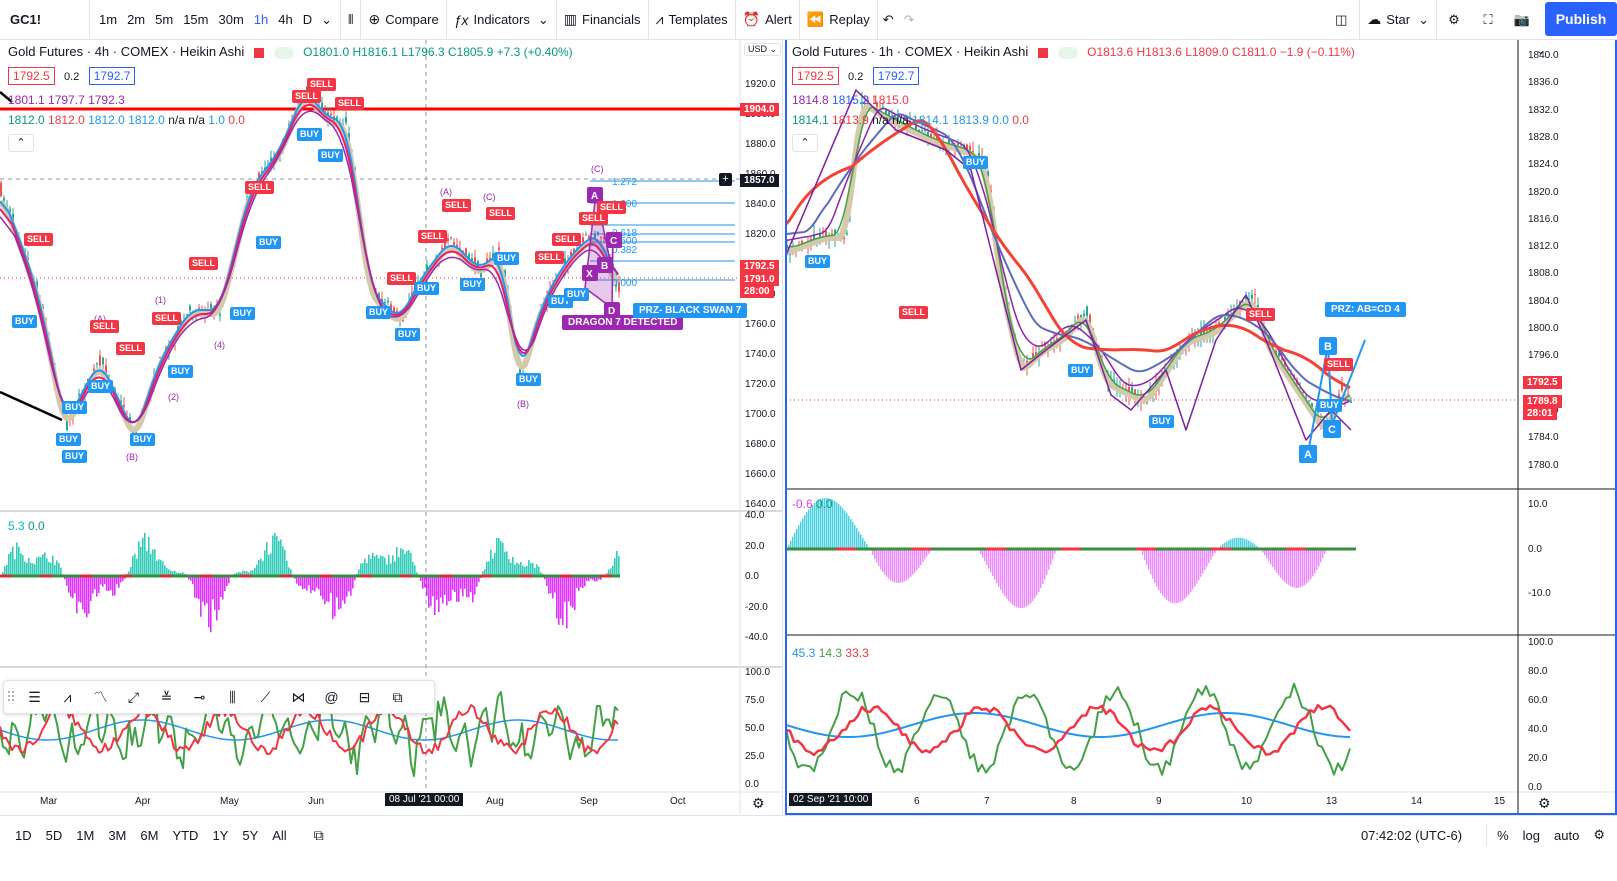  What do you see at coordinates (888, 19) in the screenshot?
I see `undo-button: ↶` at bounding box center [888, 19].